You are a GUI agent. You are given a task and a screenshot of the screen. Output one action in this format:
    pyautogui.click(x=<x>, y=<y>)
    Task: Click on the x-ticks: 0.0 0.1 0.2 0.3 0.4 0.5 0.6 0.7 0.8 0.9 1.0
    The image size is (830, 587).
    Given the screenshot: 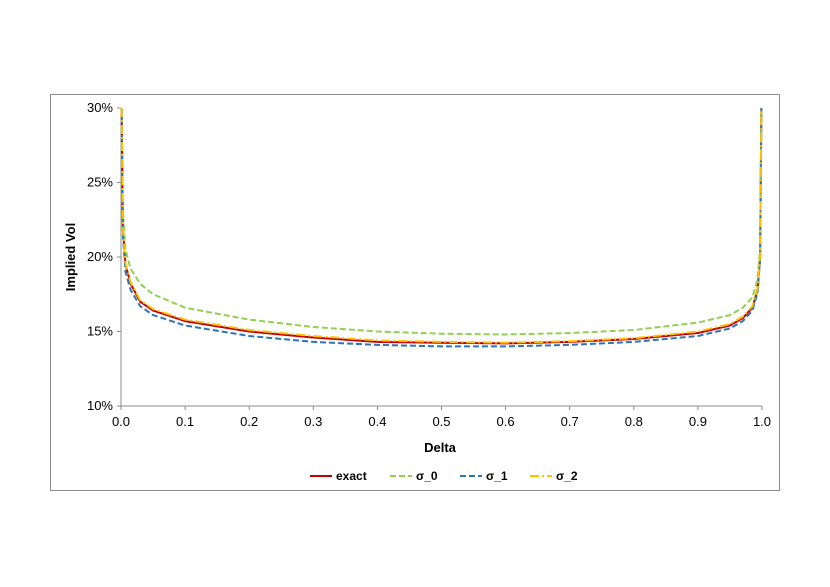 What is the action you would take?
    pyautogui.click(x=441, y=417)
    